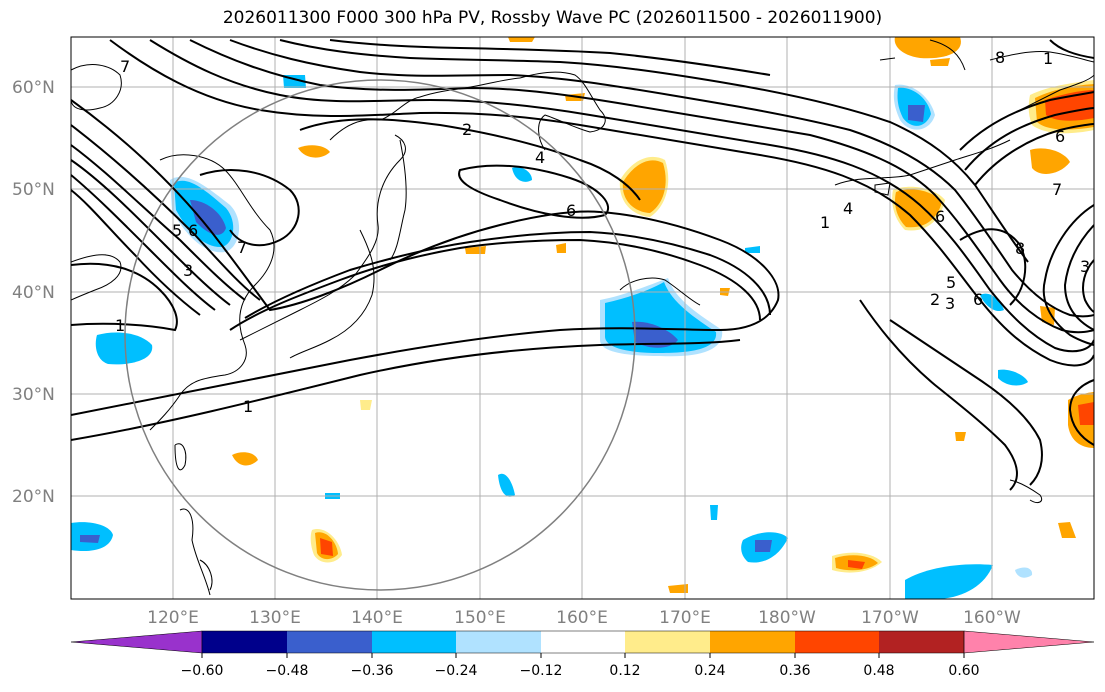  I want to click on colorbar-tick-label: 0.60, so click(963, 671).